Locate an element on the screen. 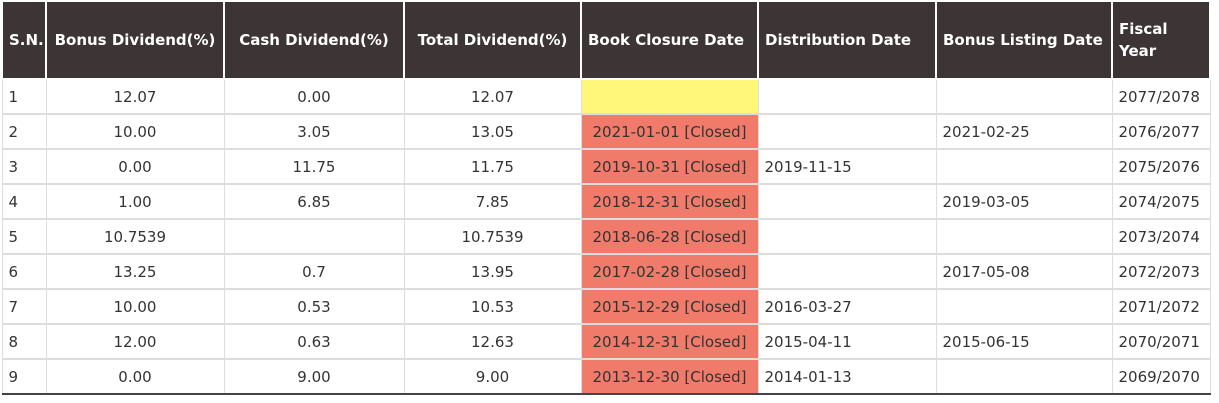 The height and width of the screenshot is (403, 1219). cell-book-closure-date: 2014-12-31 [Closed] is located at coordinates (669, 341).